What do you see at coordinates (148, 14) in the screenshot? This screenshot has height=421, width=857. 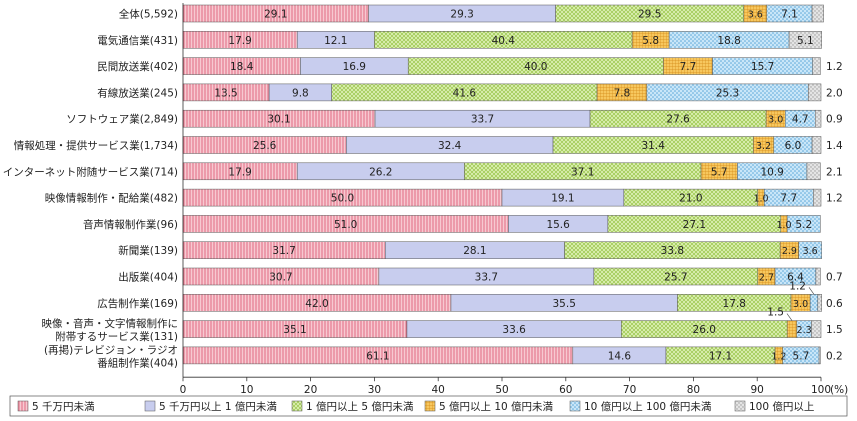 I see `category-label: 全体(5,592)` at bounding box center [148, 14].